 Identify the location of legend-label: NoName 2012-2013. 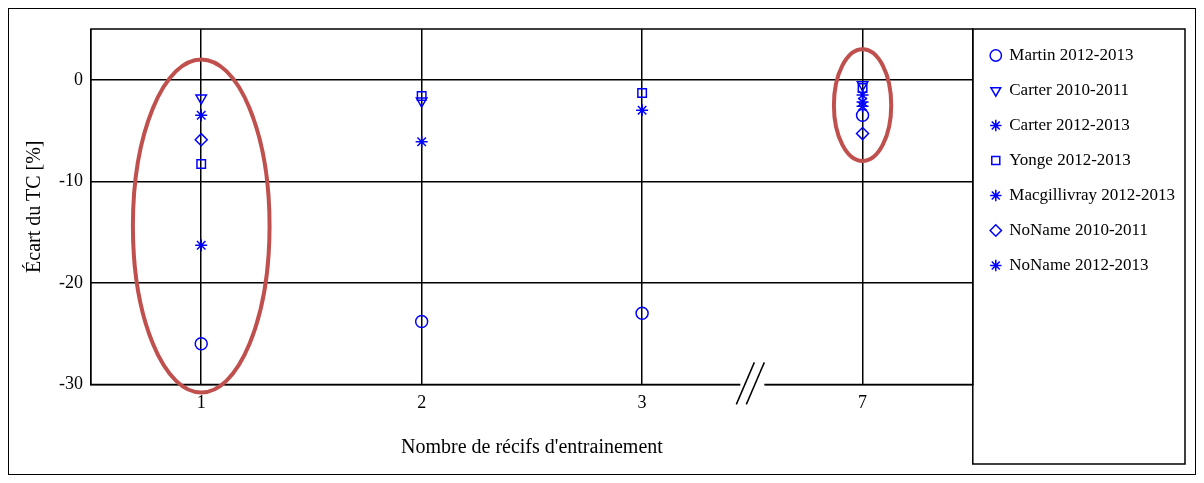
(1079, 264).